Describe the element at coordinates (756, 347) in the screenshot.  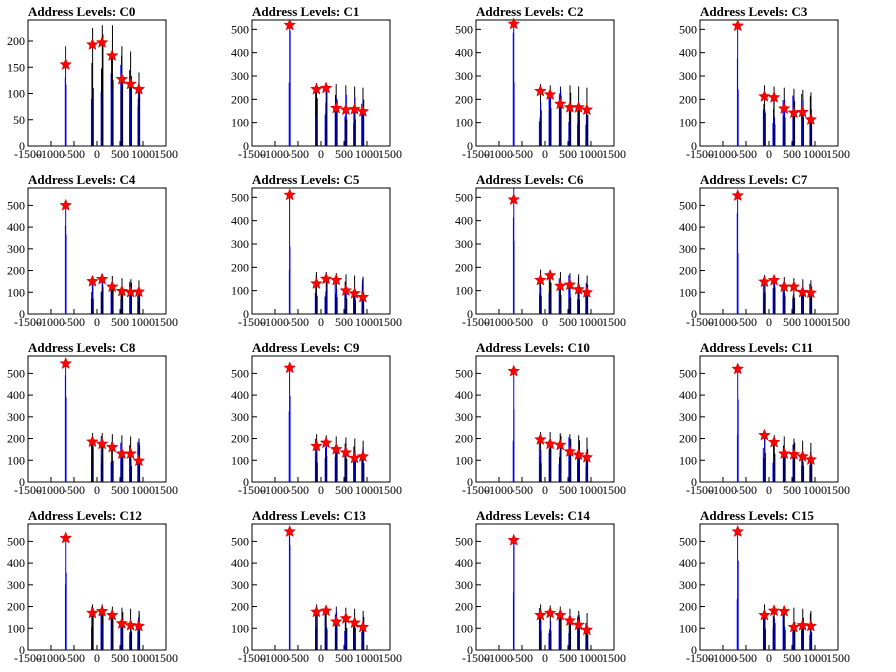
I see `panel-title: Address Levels: C11` at that location.